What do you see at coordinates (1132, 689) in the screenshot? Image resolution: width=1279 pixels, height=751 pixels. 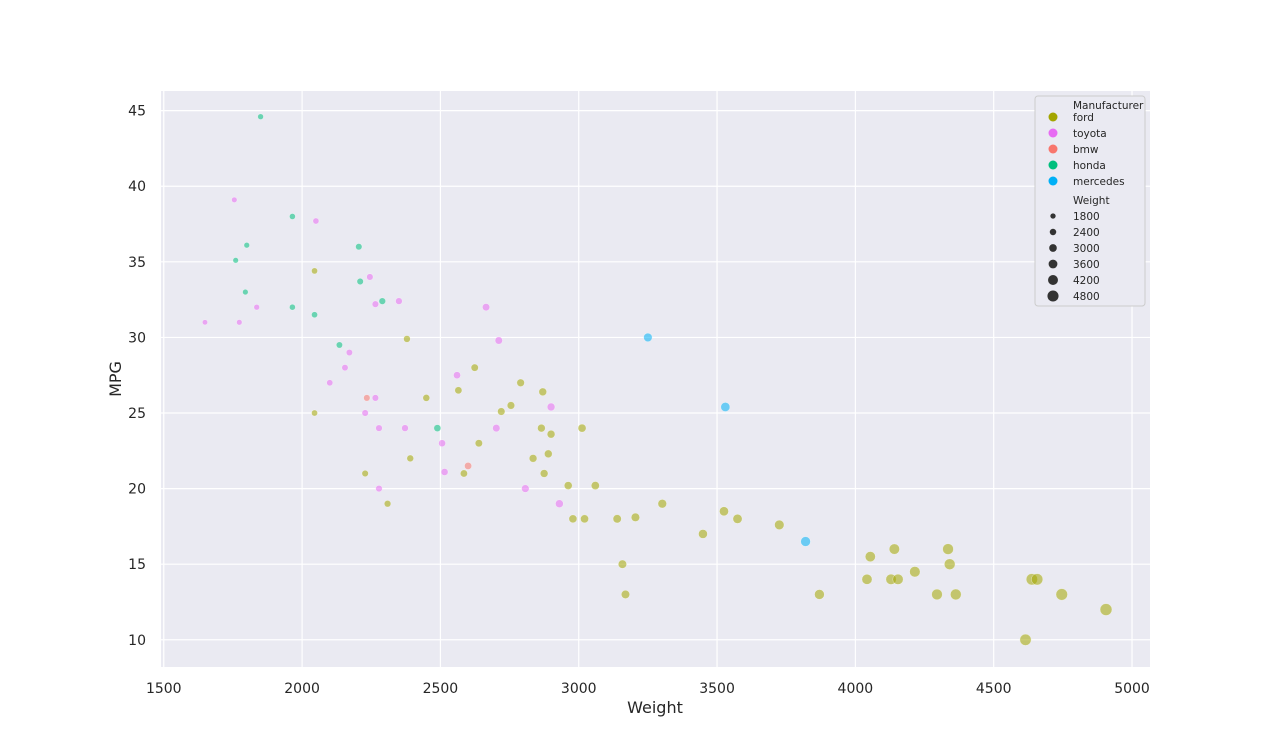 I see `x-tick-label: 5000` at bounding box center [1132, 689].